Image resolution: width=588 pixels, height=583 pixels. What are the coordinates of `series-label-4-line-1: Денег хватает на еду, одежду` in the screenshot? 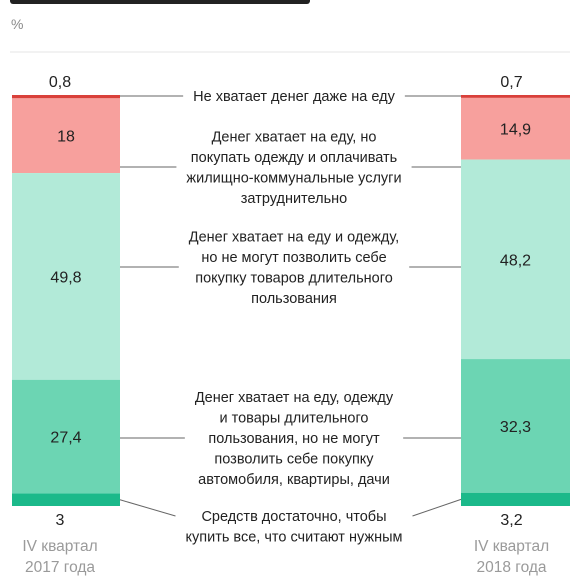 It's located at (294, 398).